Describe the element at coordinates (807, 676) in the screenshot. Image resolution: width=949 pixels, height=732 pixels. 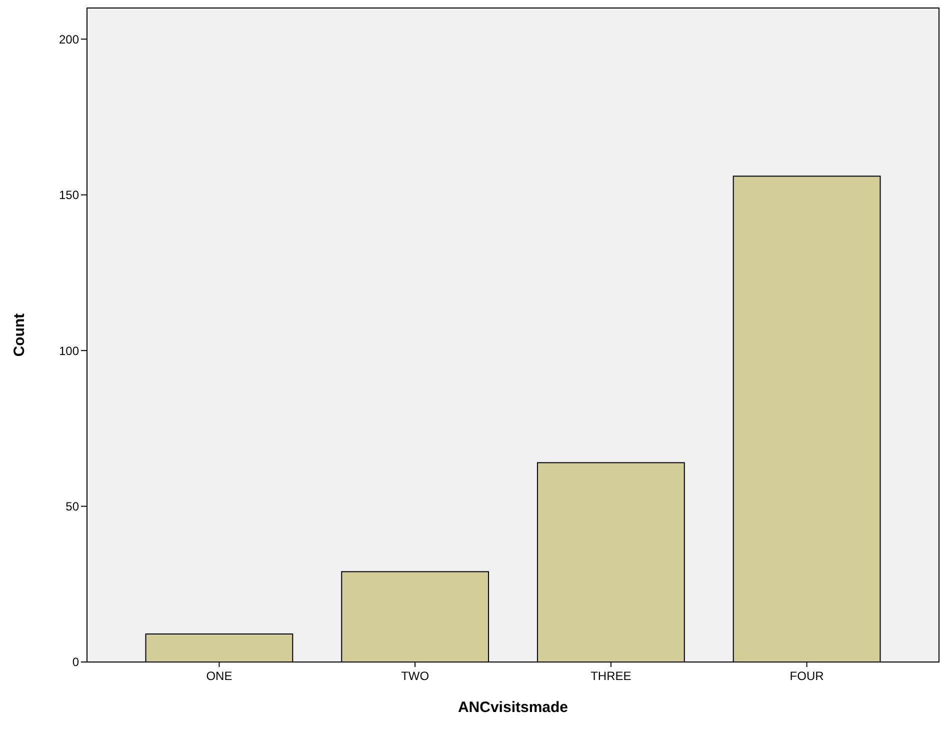
I see `x-tick-label: FOUR` at that location.